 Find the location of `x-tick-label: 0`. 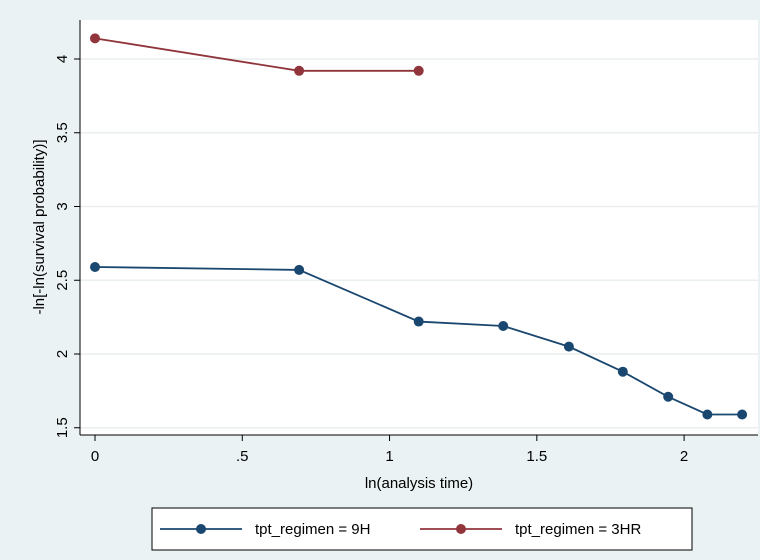

x-tick-label: 0 is located at coordinates (95, 456).